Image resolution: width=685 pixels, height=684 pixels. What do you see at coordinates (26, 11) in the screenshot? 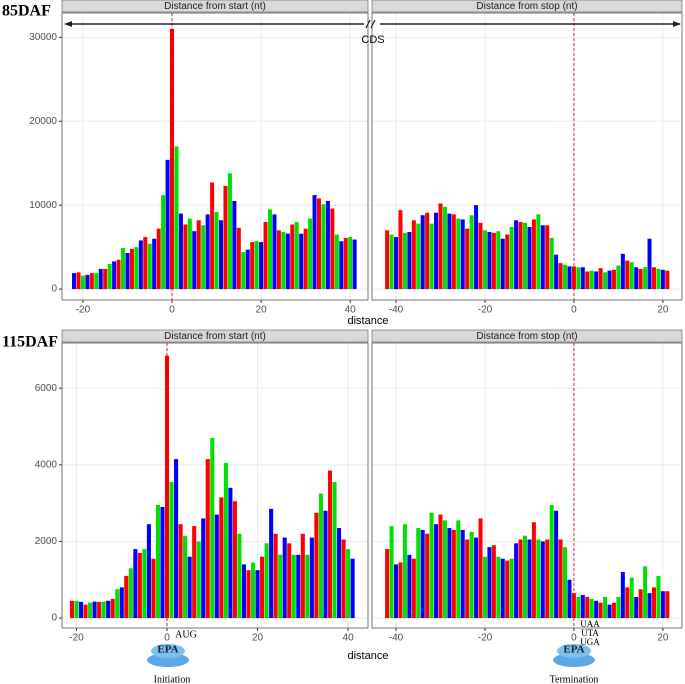
I see `row-label: 85DAF` at bounding box center [26, 11].